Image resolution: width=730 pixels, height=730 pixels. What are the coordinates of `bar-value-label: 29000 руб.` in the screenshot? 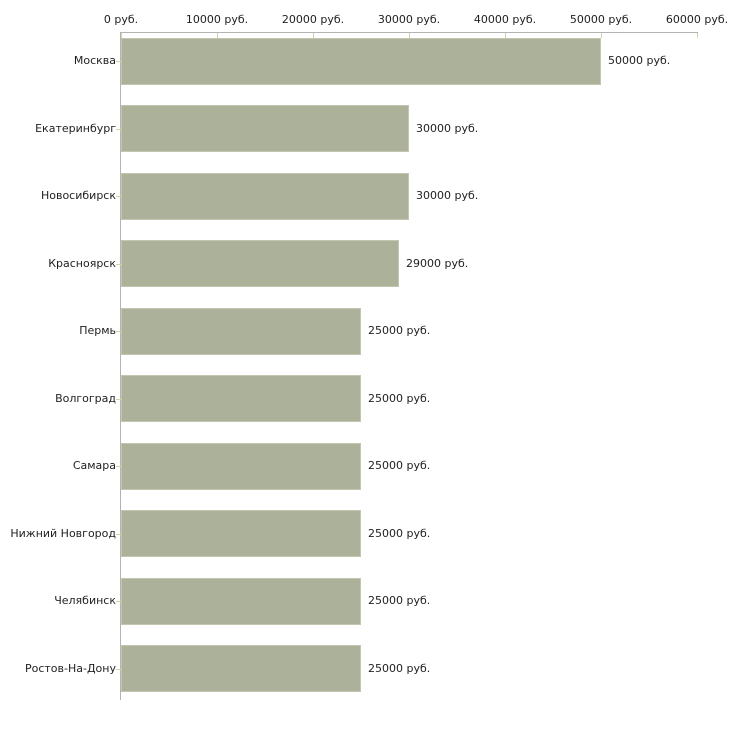 It's located at (437, 263).